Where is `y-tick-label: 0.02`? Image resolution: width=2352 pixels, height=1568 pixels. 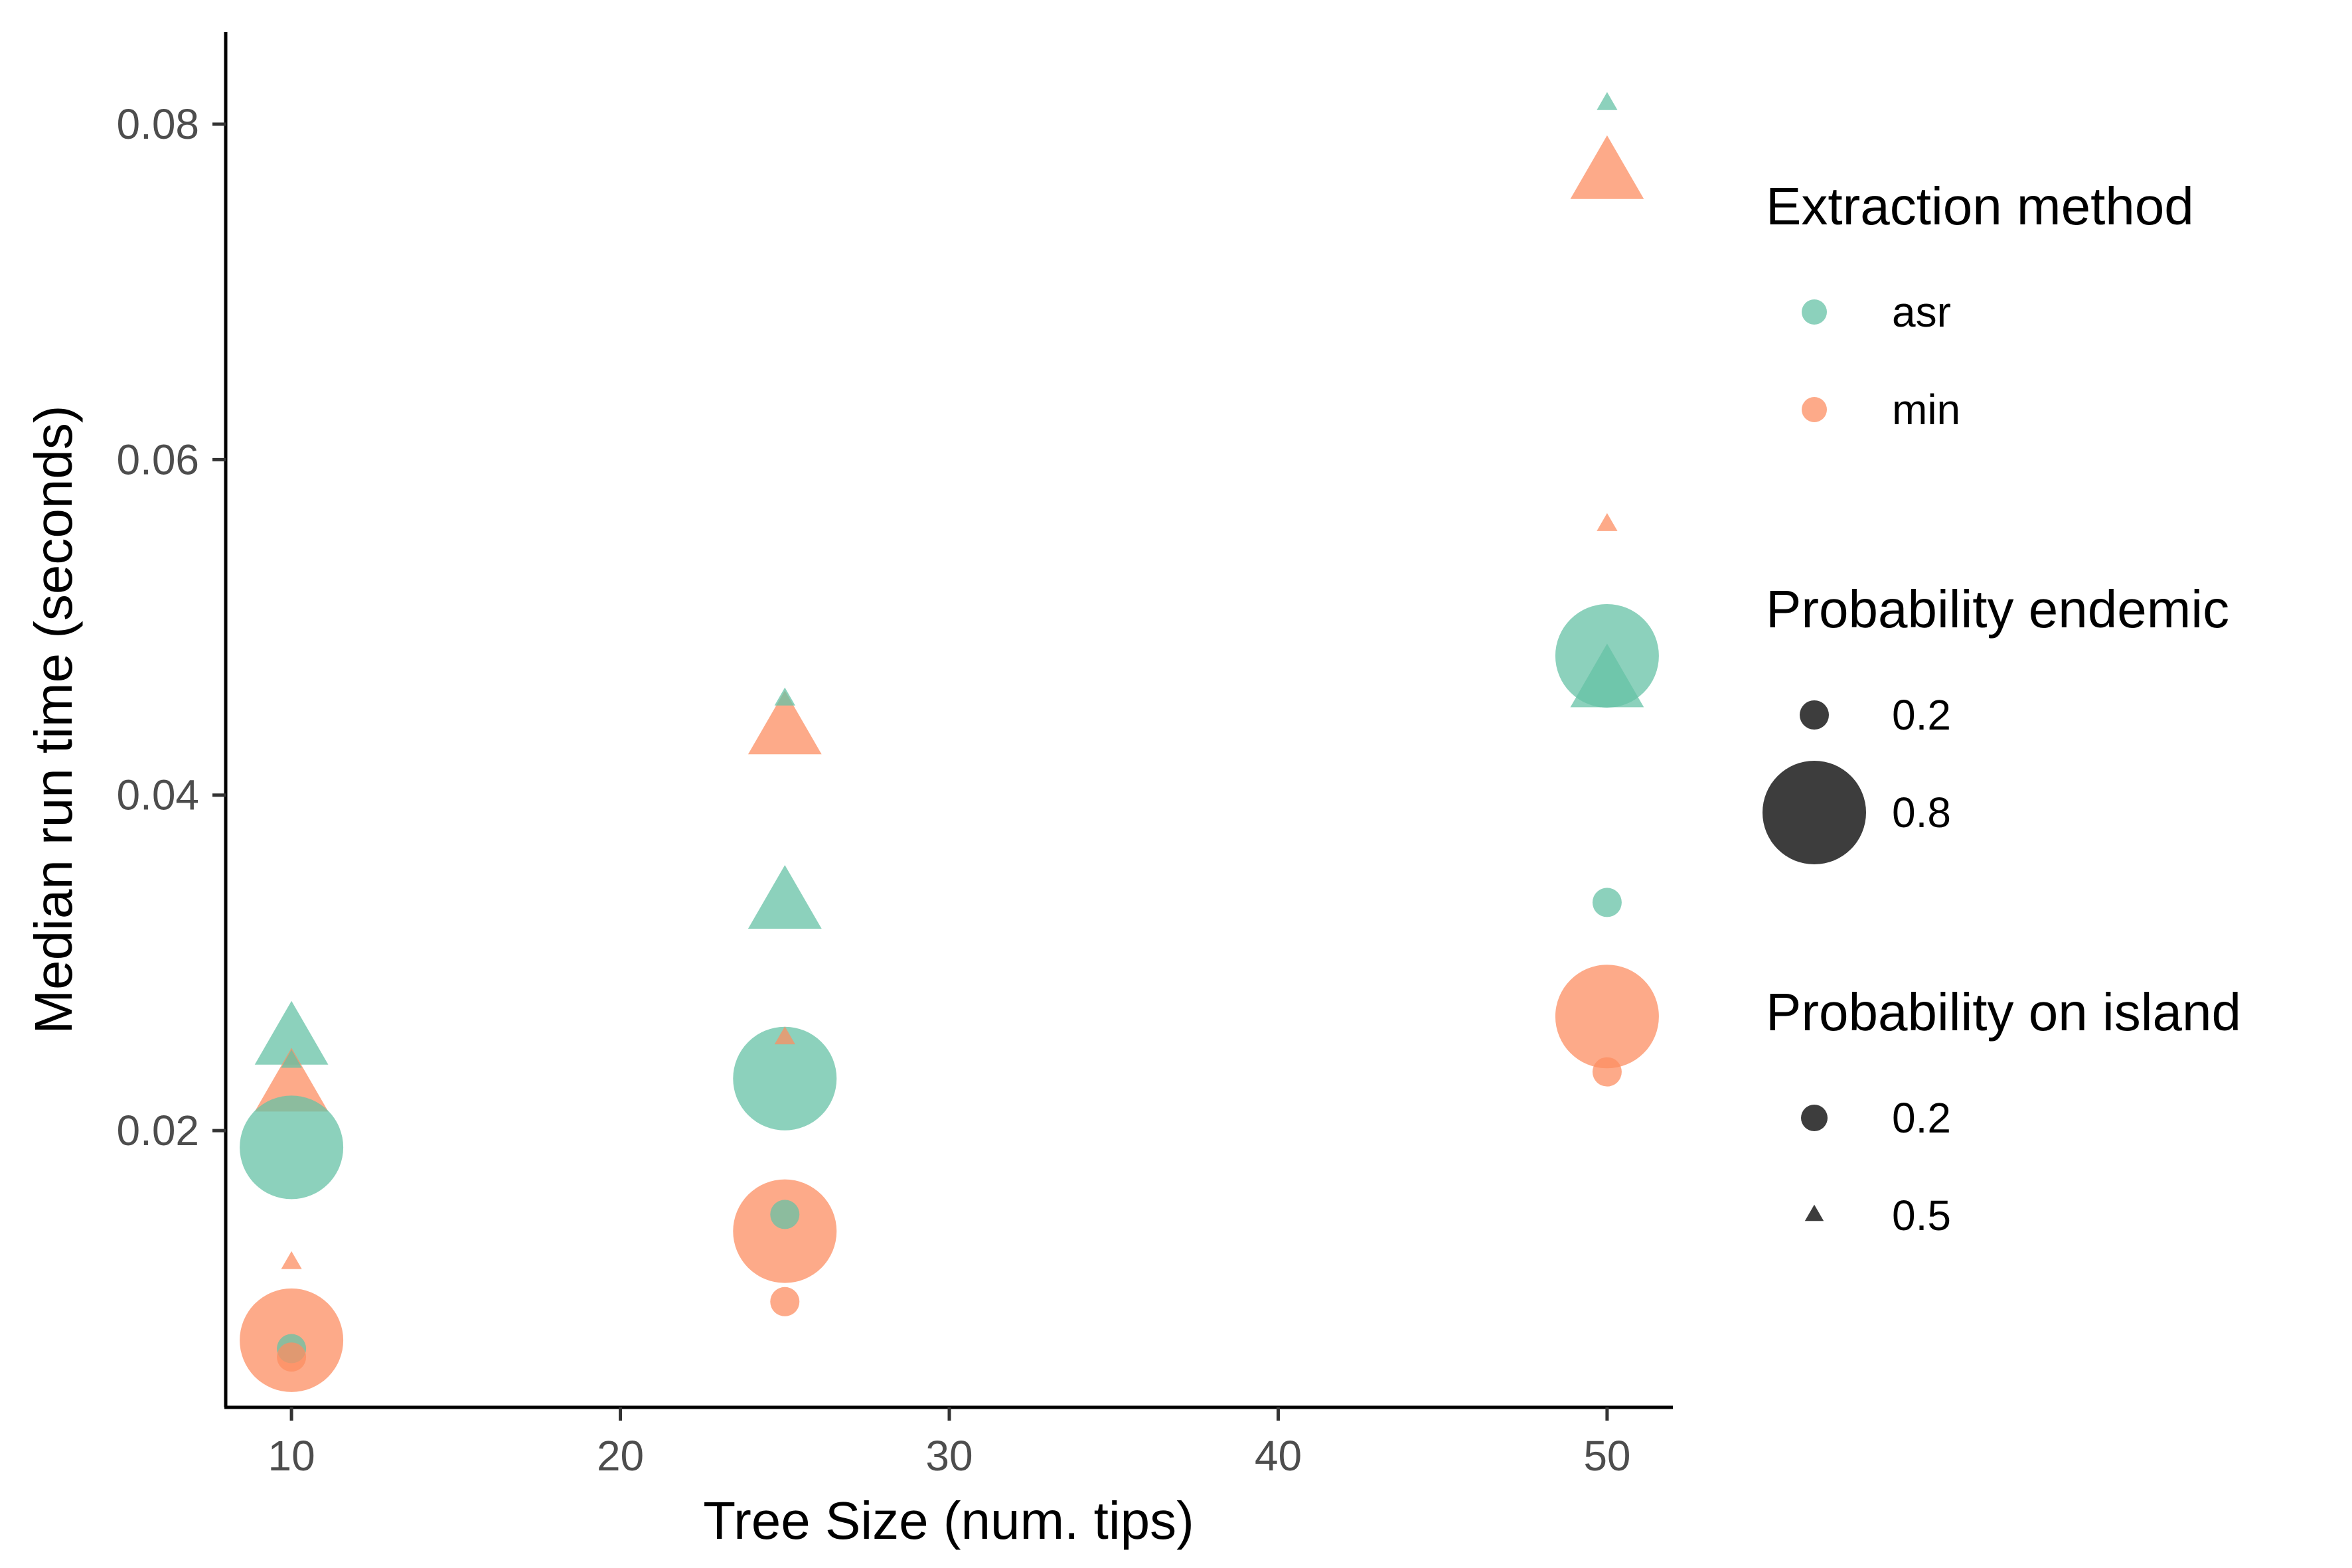
y-tick-label: 0.02 is located at coordinates (158, 1131).